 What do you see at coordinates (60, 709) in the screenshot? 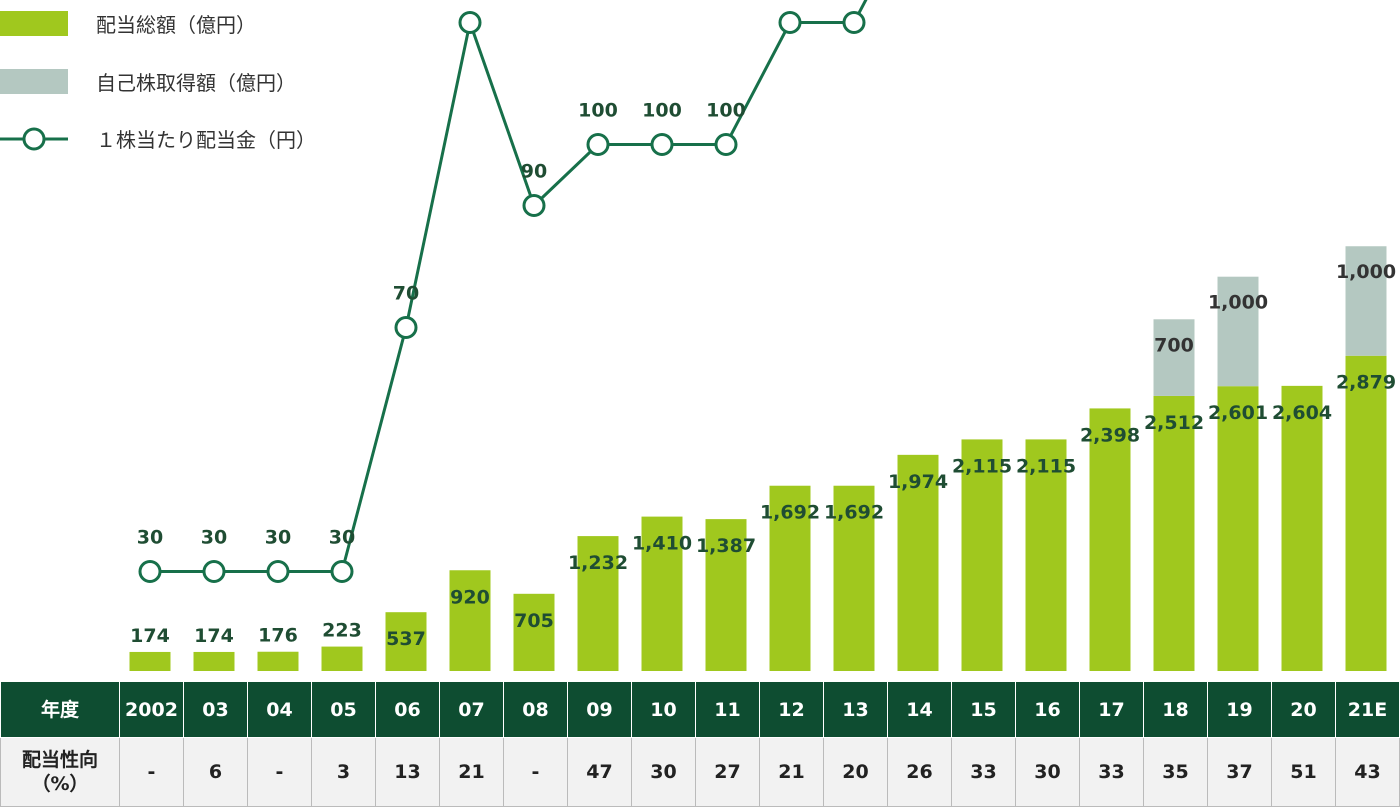
I see `year-row-header: 年度` at bounding box center [60, 709].